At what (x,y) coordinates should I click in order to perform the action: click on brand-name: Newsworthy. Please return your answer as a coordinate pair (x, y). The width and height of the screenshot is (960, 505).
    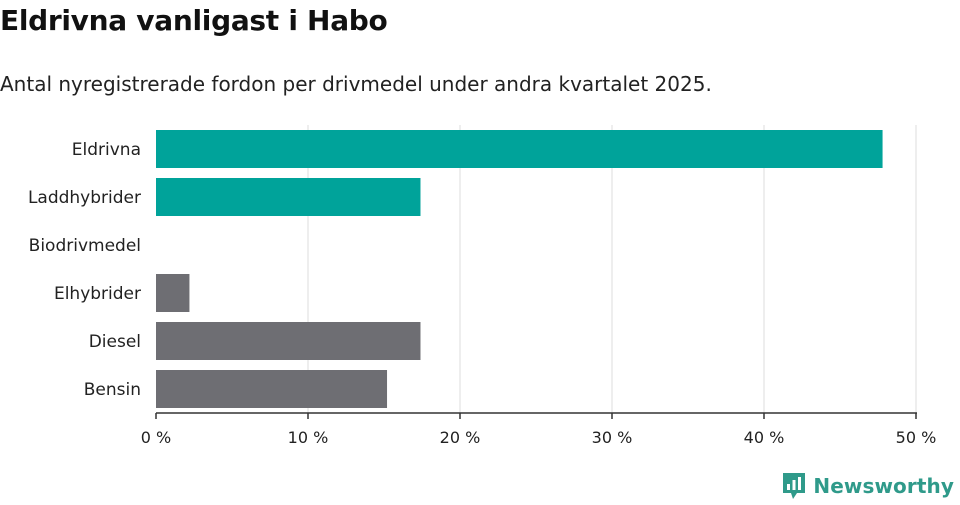
    Looking at the image, I should click on (883, 486).